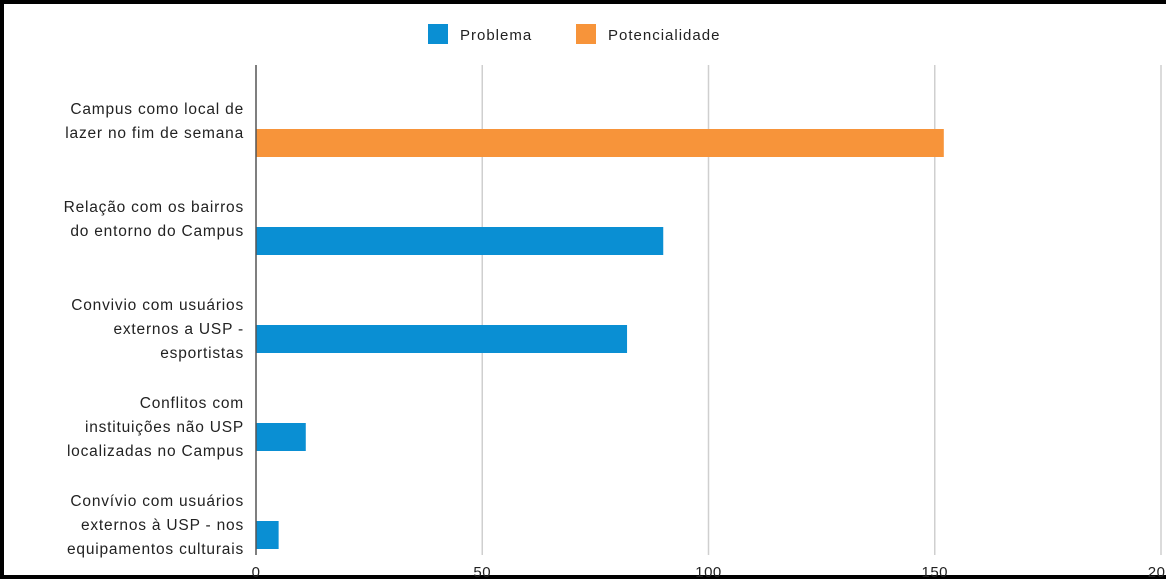 The image size is (1166, 579). What do you see at coordinates (256, 571) in the screenshot?
I see `x-tick-label: 0` at bounding box center [256, 571].